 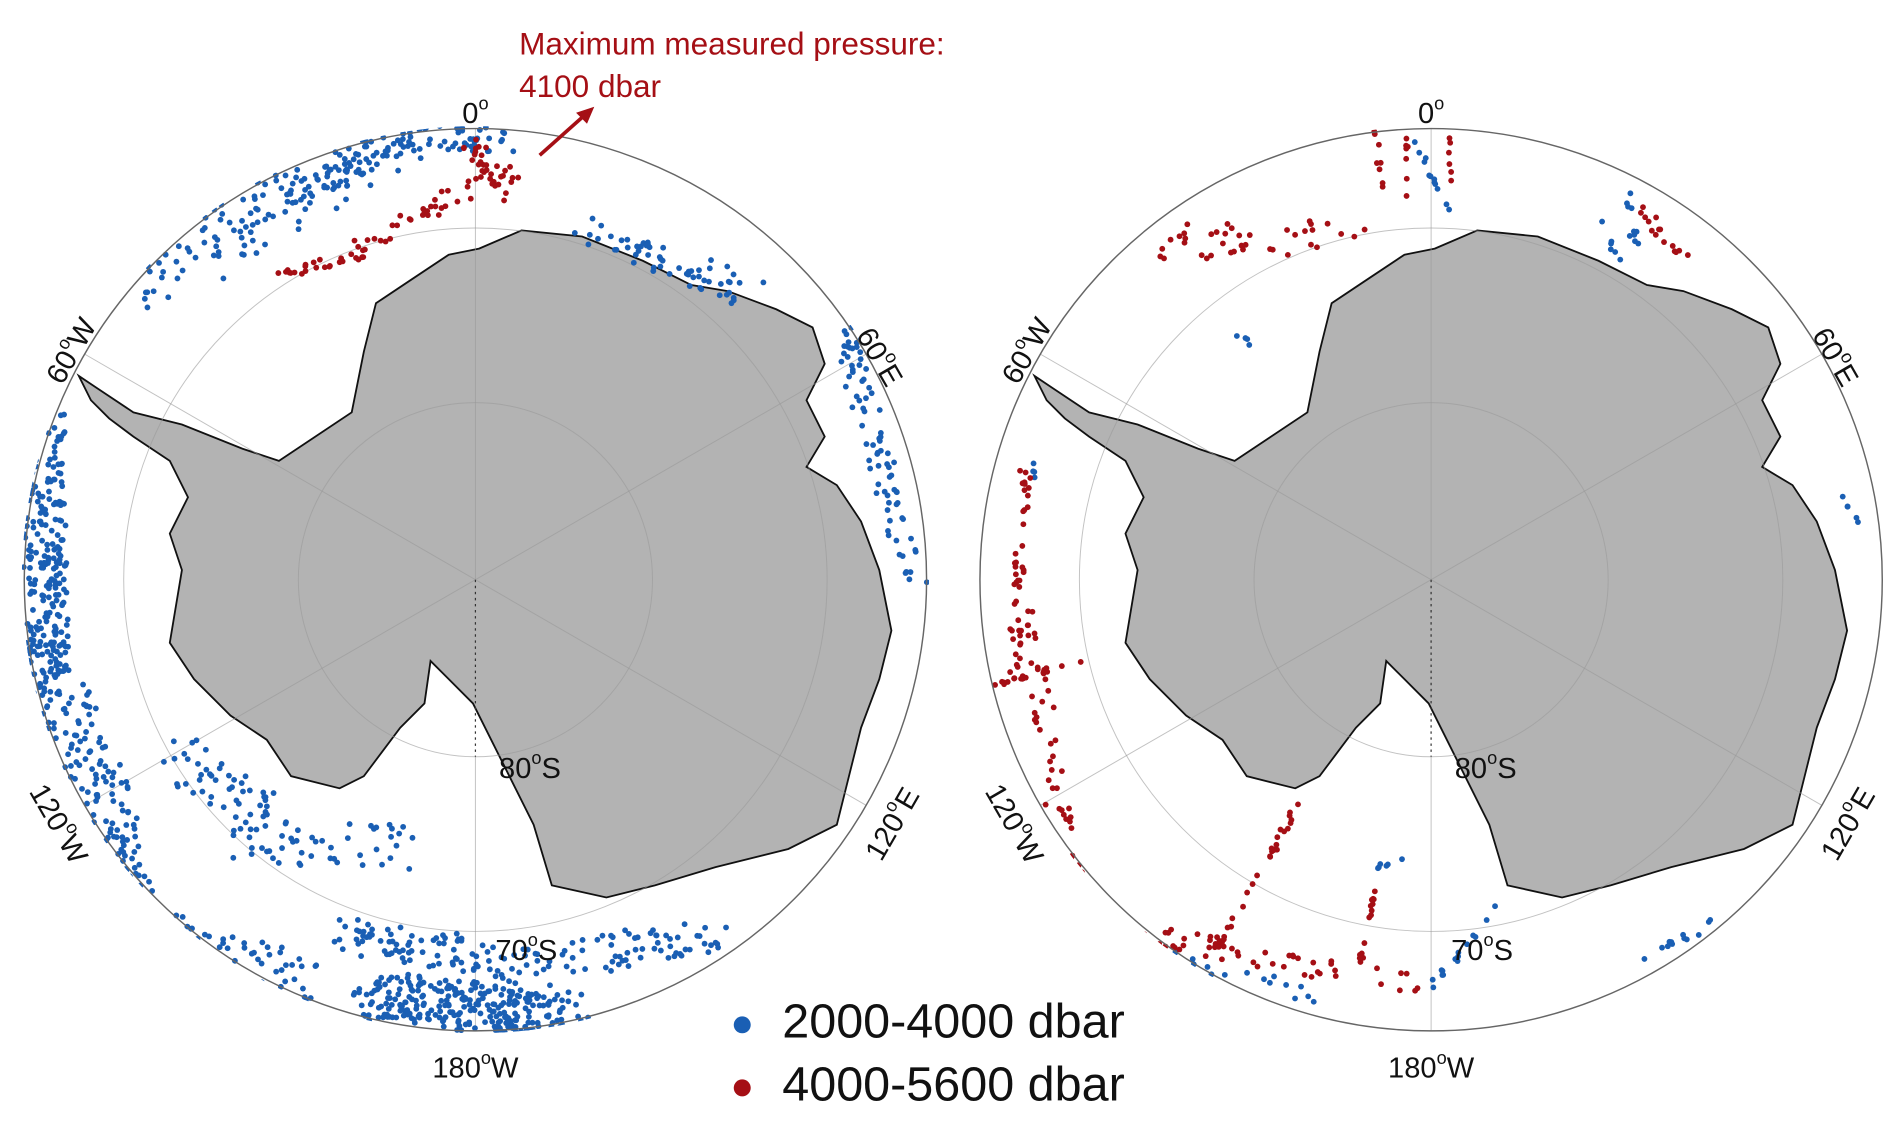 I want to click on label-degree: o, so click(x=1439, y=103).